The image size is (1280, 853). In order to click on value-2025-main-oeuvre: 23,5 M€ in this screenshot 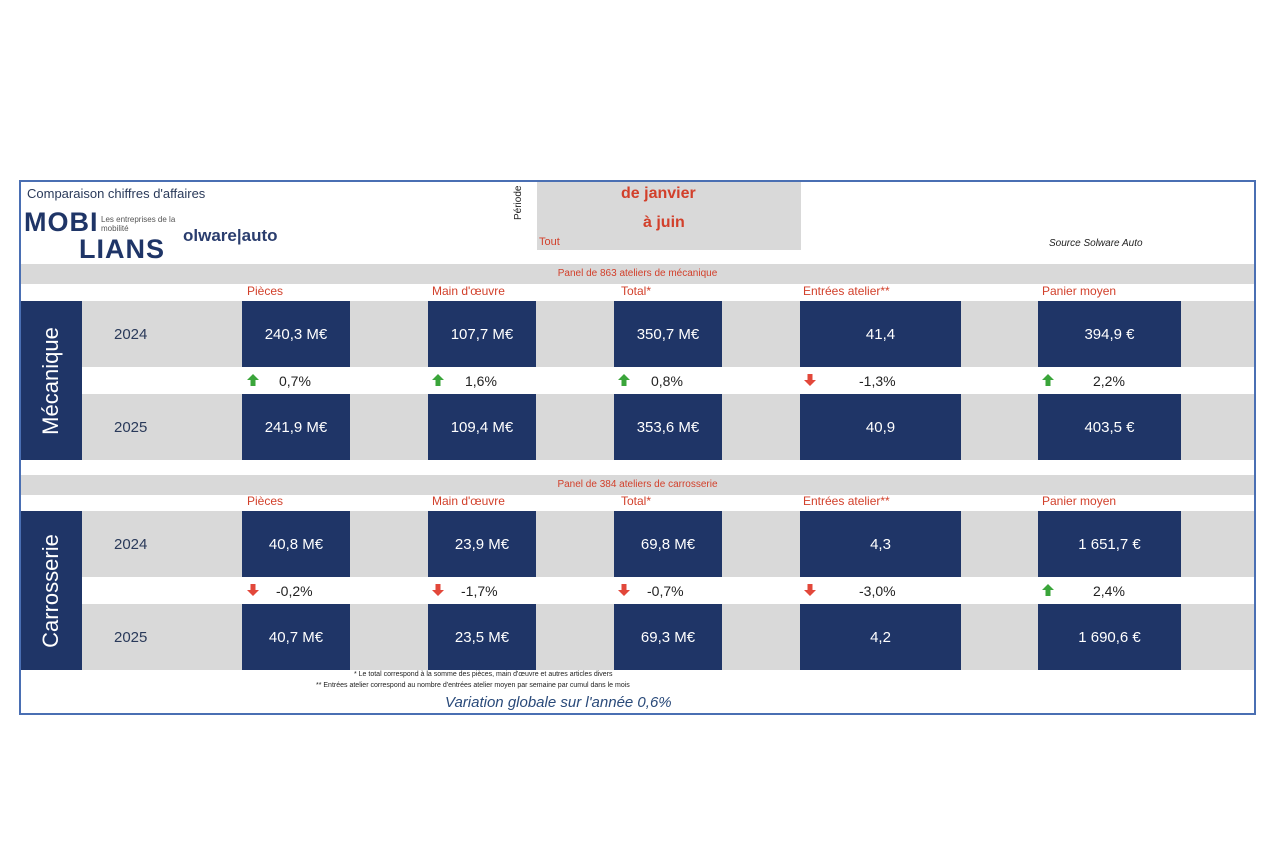, I will do `click(482, 637)`.